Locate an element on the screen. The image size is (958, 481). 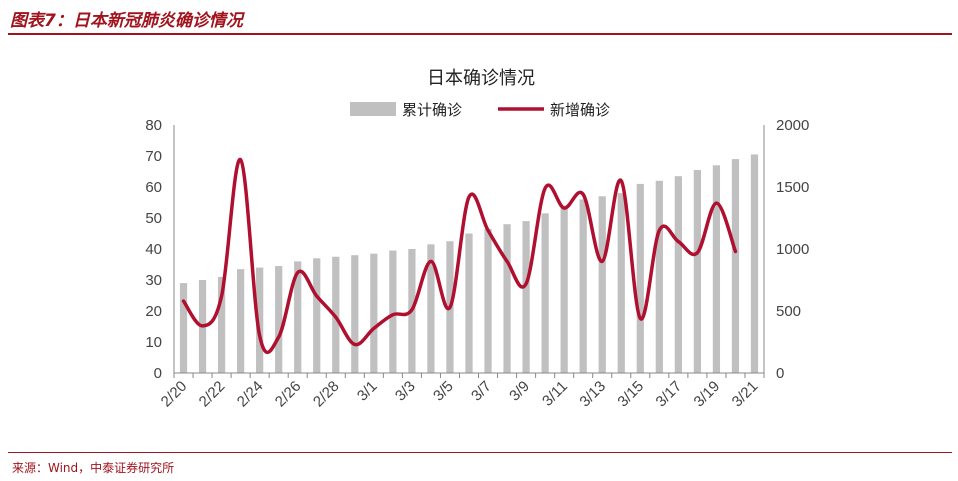
top-divider is located at coordinates (480, 34).